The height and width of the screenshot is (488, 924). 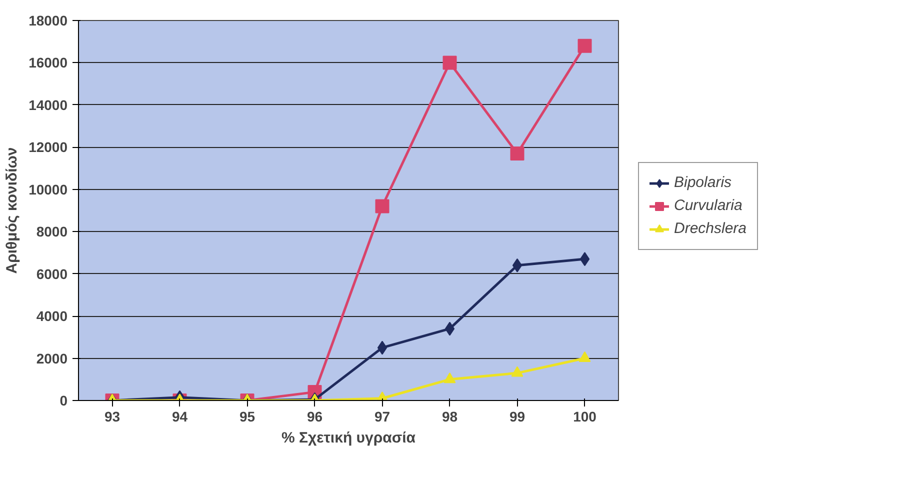 I want to click on y-tick-label: 4000, so click(x=52, y=316).